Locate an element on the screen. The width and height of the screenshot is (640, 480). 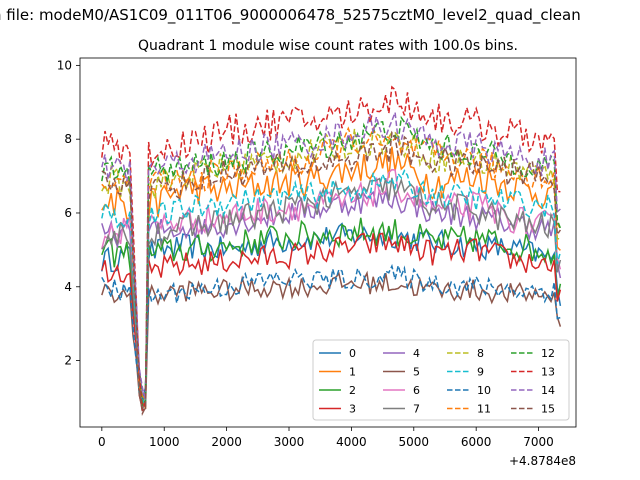
x-tick-label: 1000 is located at coordinates (164, 442).